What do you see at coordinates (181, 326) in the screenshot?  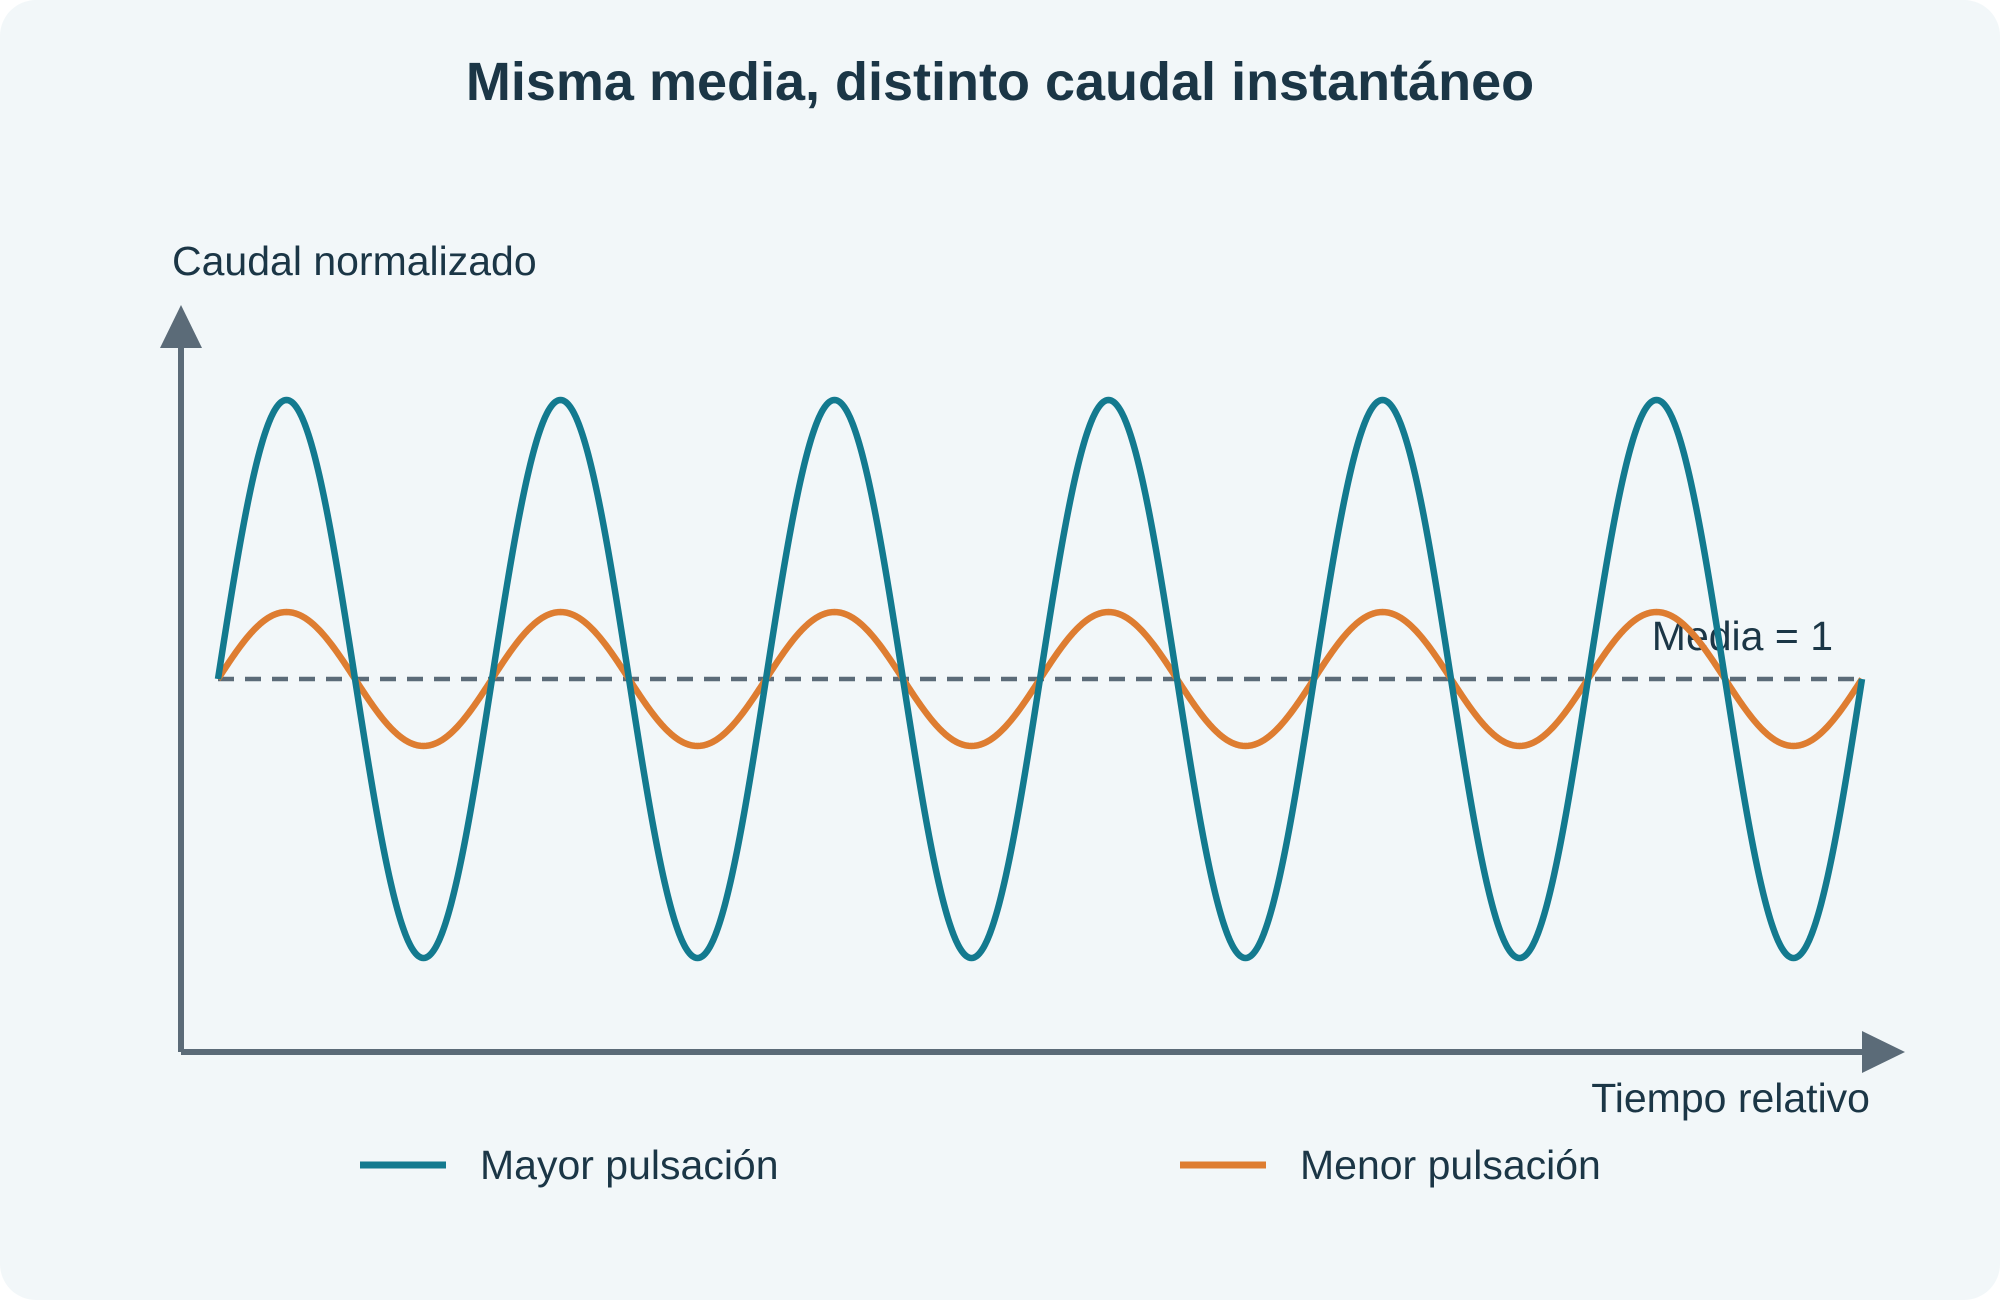 I see `y-axis-arrow` at bounding box center [181, 326].